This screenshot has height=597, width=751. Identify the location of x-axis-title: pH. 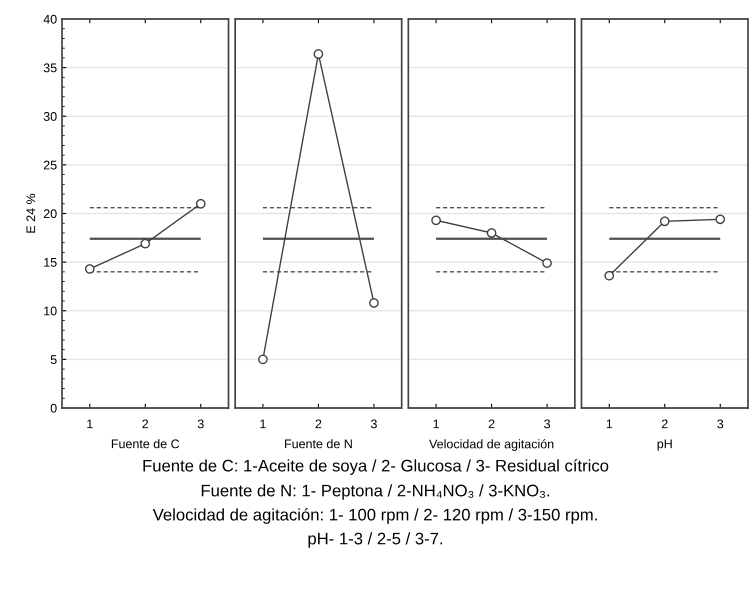
(665, 445).